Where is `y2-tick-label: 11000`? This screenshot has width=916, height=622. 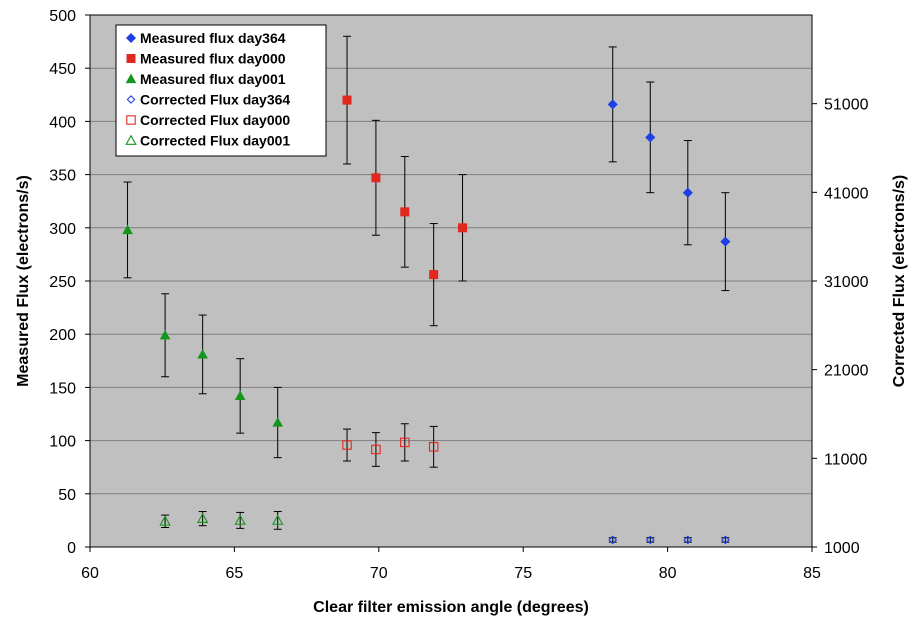
y2-tick-label: 11000 is located at coordinates (845, 459).